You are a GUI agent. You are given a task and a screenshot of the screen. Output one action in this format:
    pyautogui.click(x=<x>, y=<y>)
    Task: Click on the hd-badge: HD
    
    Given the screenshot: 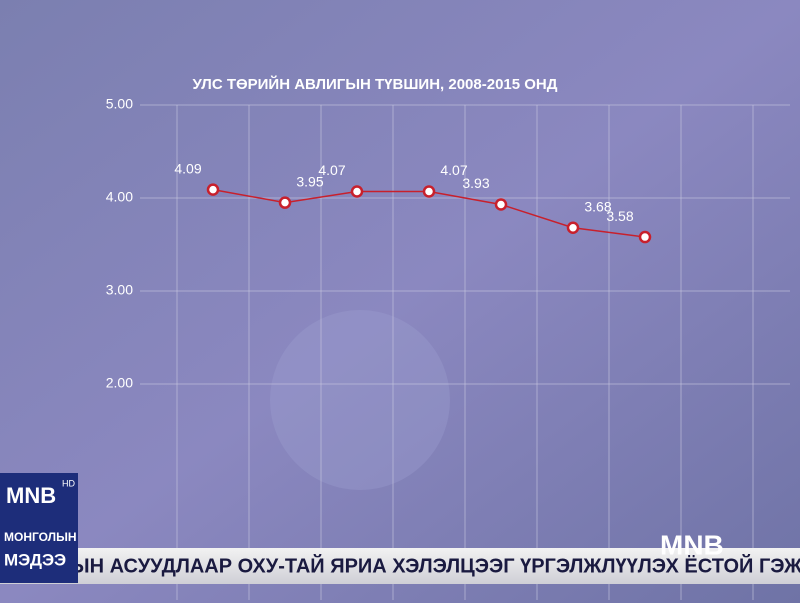 What is the action you would take?
    pyautogui.click(x=68, y=483)
    